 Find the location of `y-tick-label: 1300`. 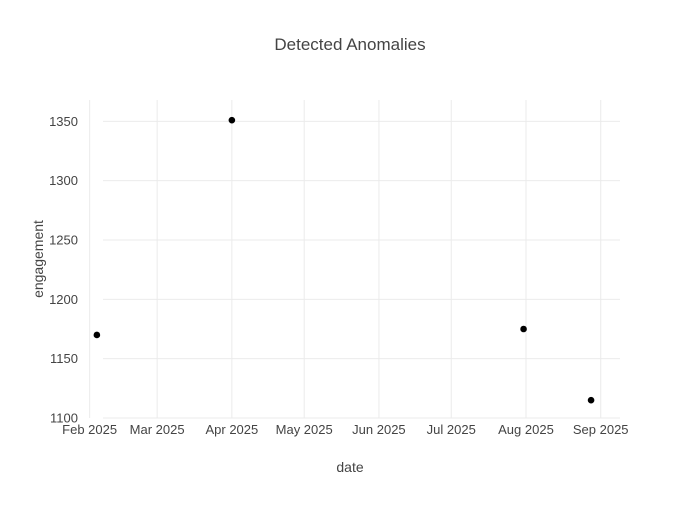

y-tick-label: 1300 is located at coordinates (63, 180).